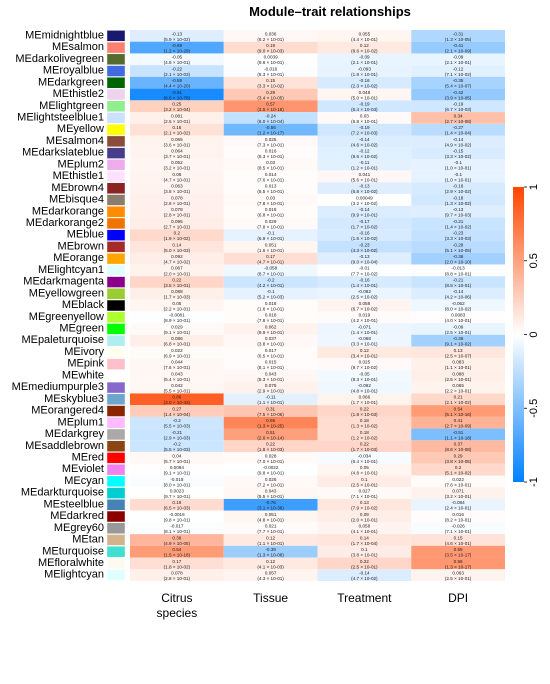  What do you see at coordinates (177, 191) in the screenshot?
I see `cell-pvalue-label: (3.8 × 10-01)` at bounding box center [177, 191].